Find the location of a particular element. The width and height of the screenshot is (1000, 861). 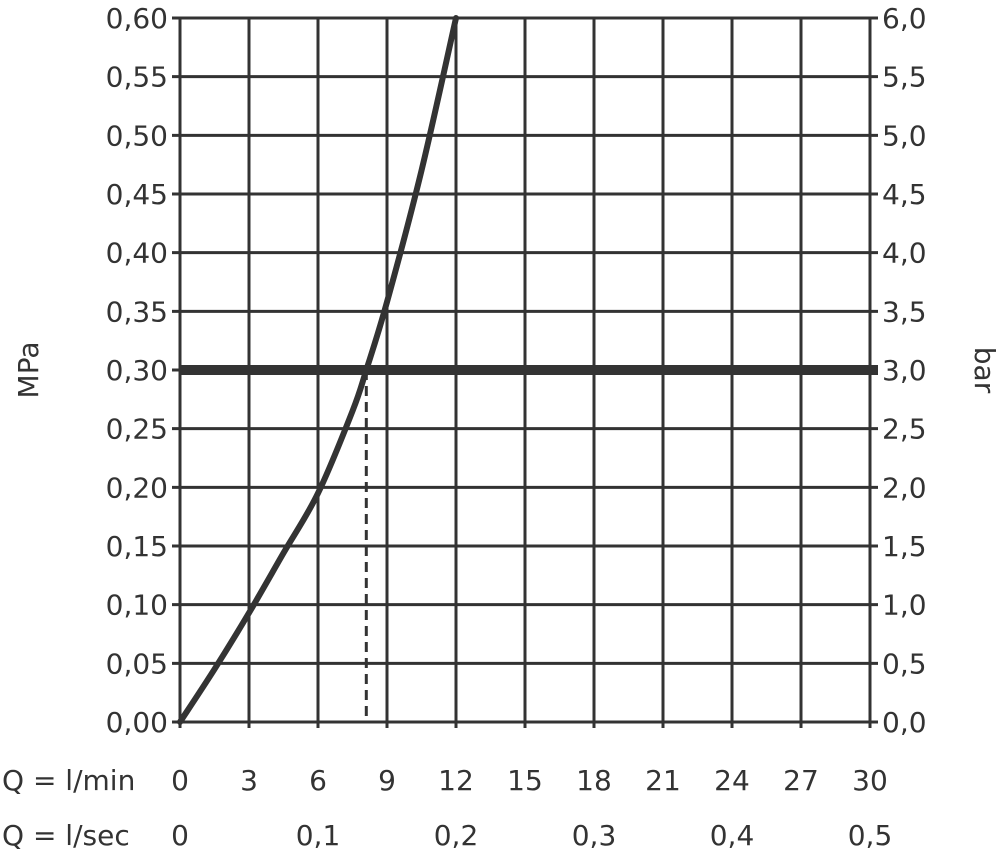

y-tick-label-left: 0,40 is located at coordinates (137, 253).